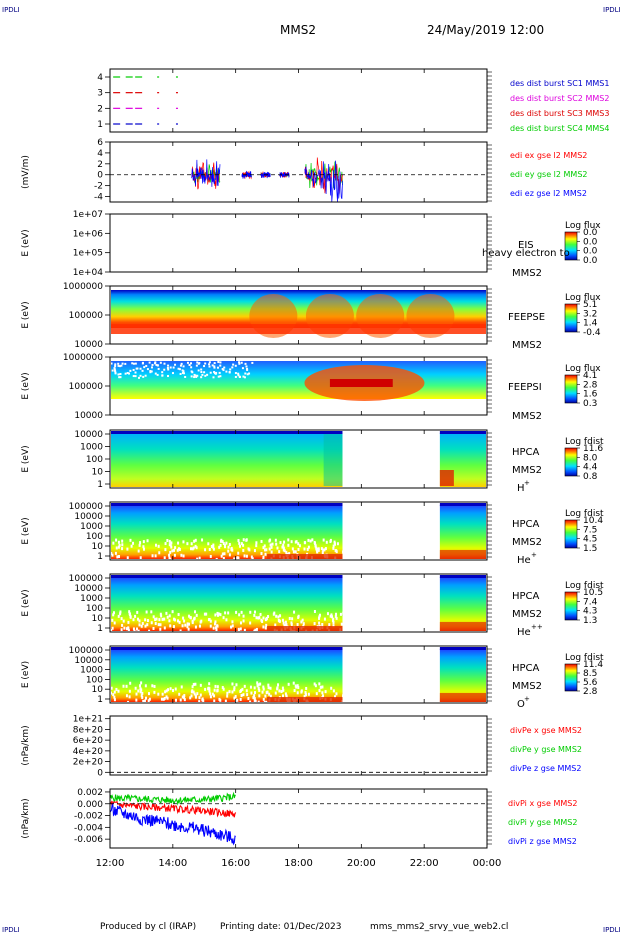 This screenshot has height=934, width=630. Describe the element at coordinates (542, 822) in the screenshot. I see `divpi-legend-item: divPi y gse MMS2` at that location.